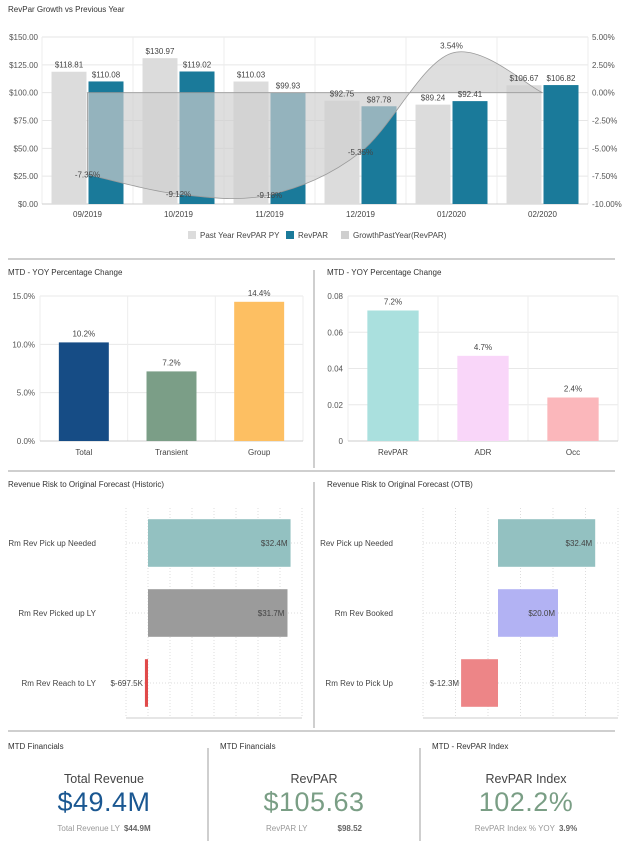 Image resolution: width=633 pixels, height=841 pixels. What do you see at coordinates (87, 214) in the screenshot?
I see `x-tick-label: 09/2019` at bounding box center [87, 214].